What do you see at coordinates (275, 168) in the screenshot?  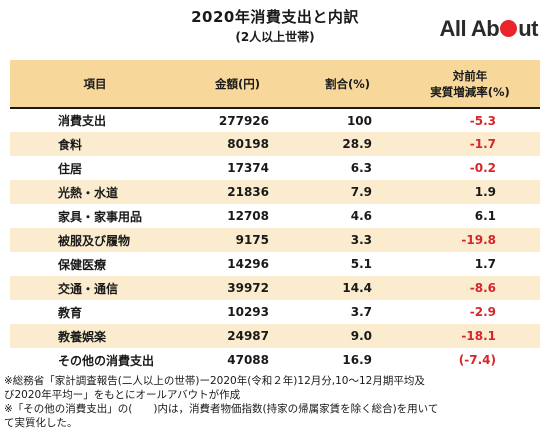 I see `table-row: 住居 17374 6.3 -0.2` at bounding box center [275, 168].